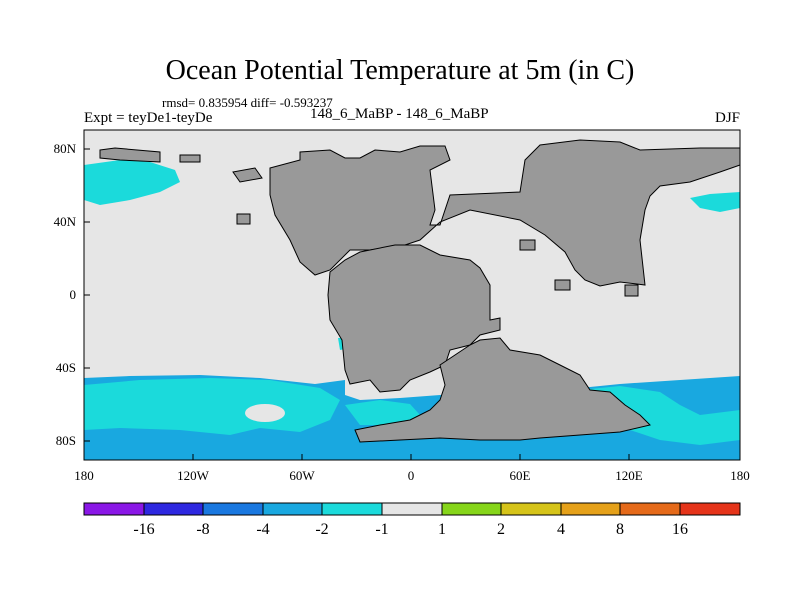 This screenshot has width=800, height=600. I want to click on longitude-ticks, so click(412, 457).